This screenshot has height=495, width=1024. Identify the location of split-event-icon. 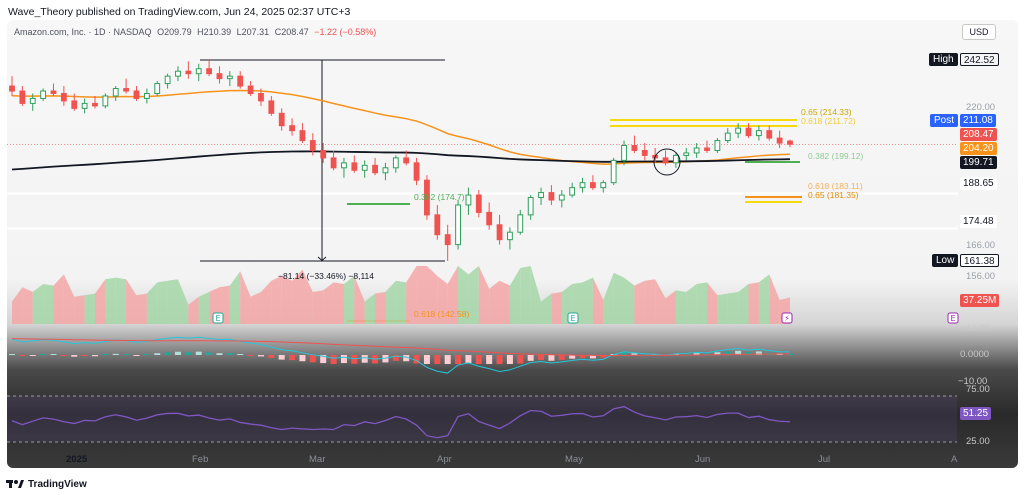
(787, 318).